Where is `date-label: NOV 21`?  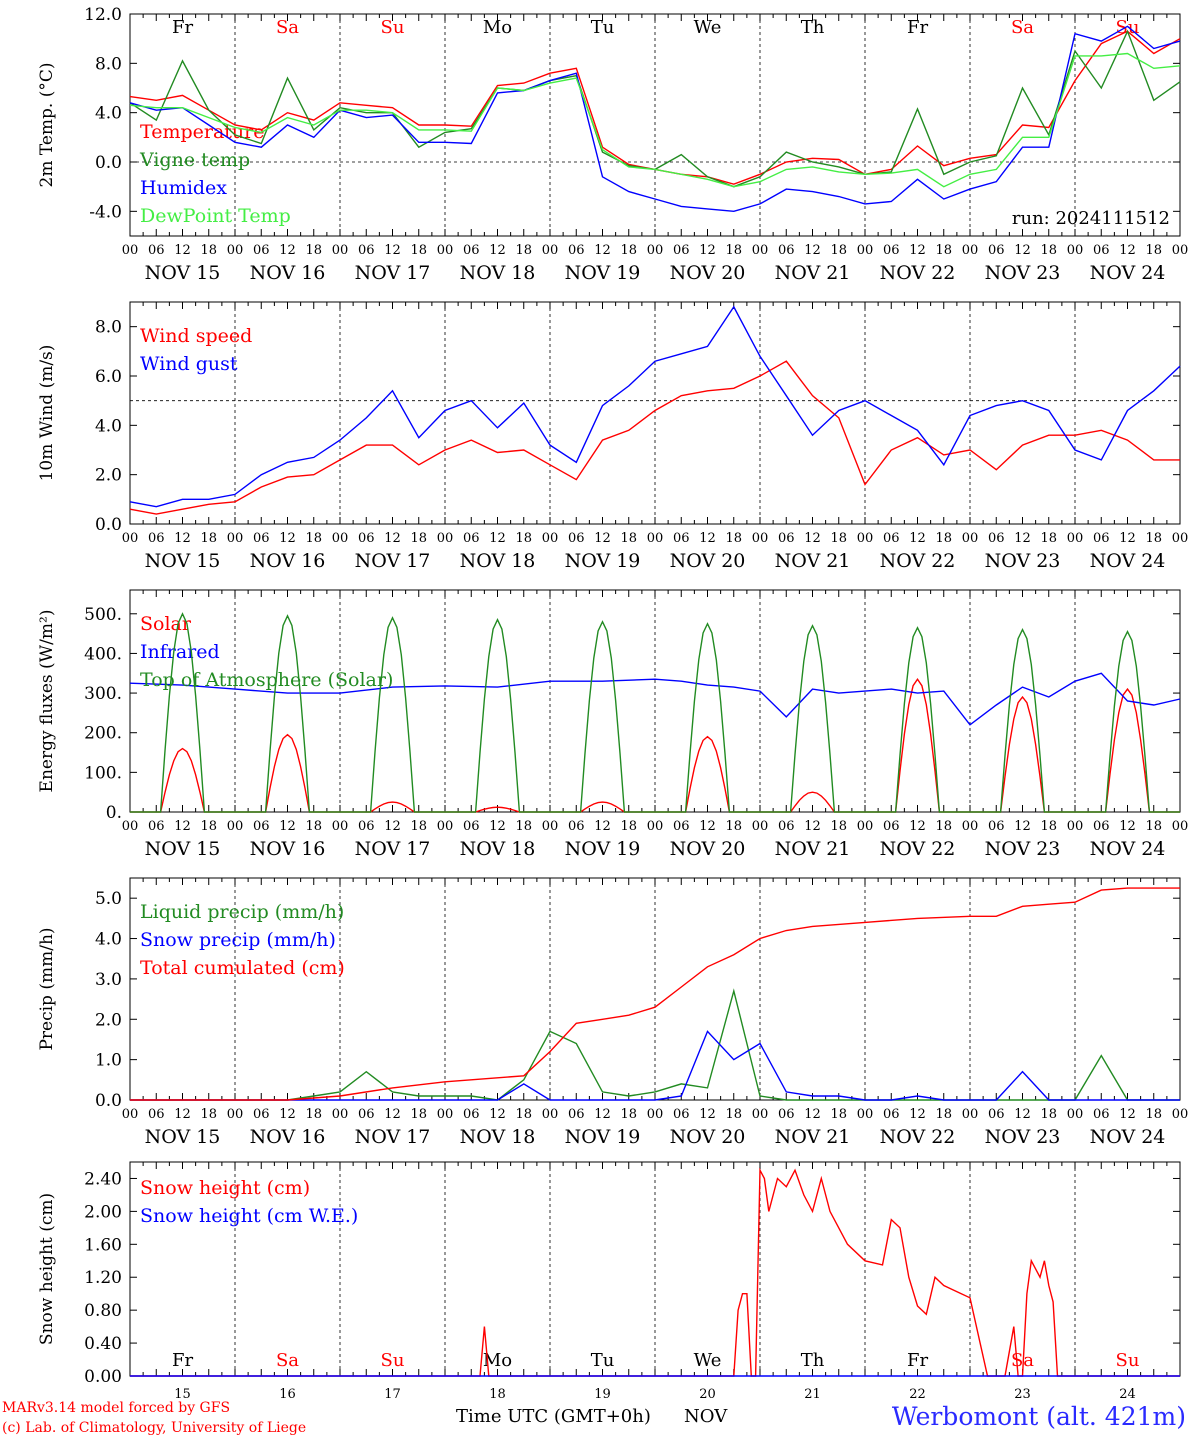 date-label: NOV 21 is located at coordinates (813, 849).